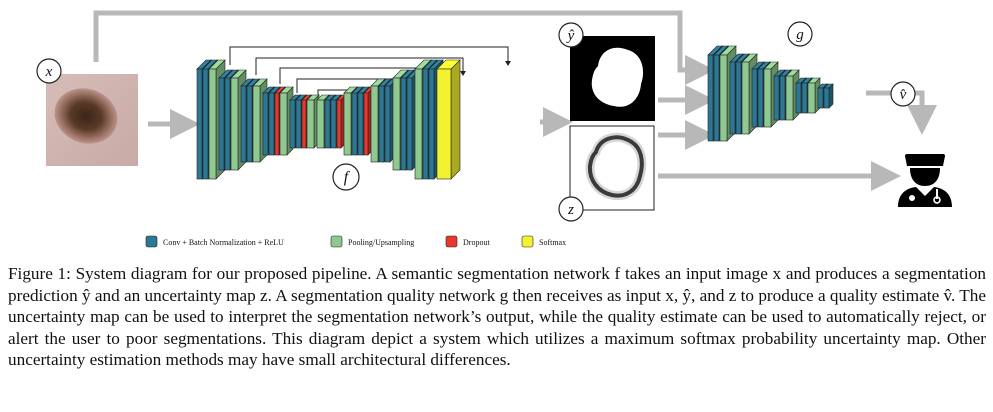  I want to click on caption-label: Figure 1:, so click(39, 273).